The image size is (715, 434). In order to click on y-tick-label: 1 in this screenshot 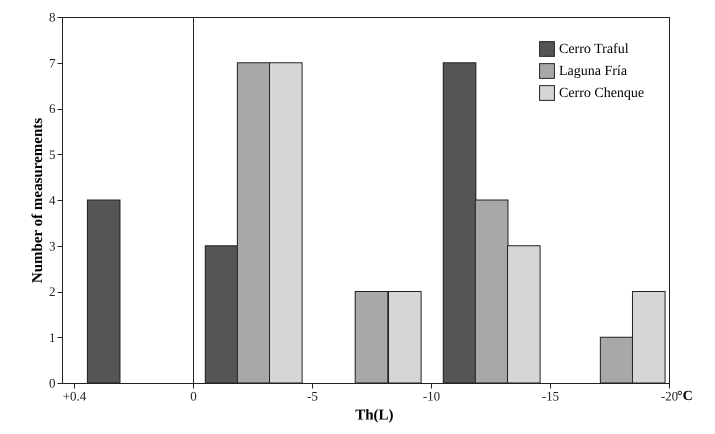, I will do `click(52, 337)`.